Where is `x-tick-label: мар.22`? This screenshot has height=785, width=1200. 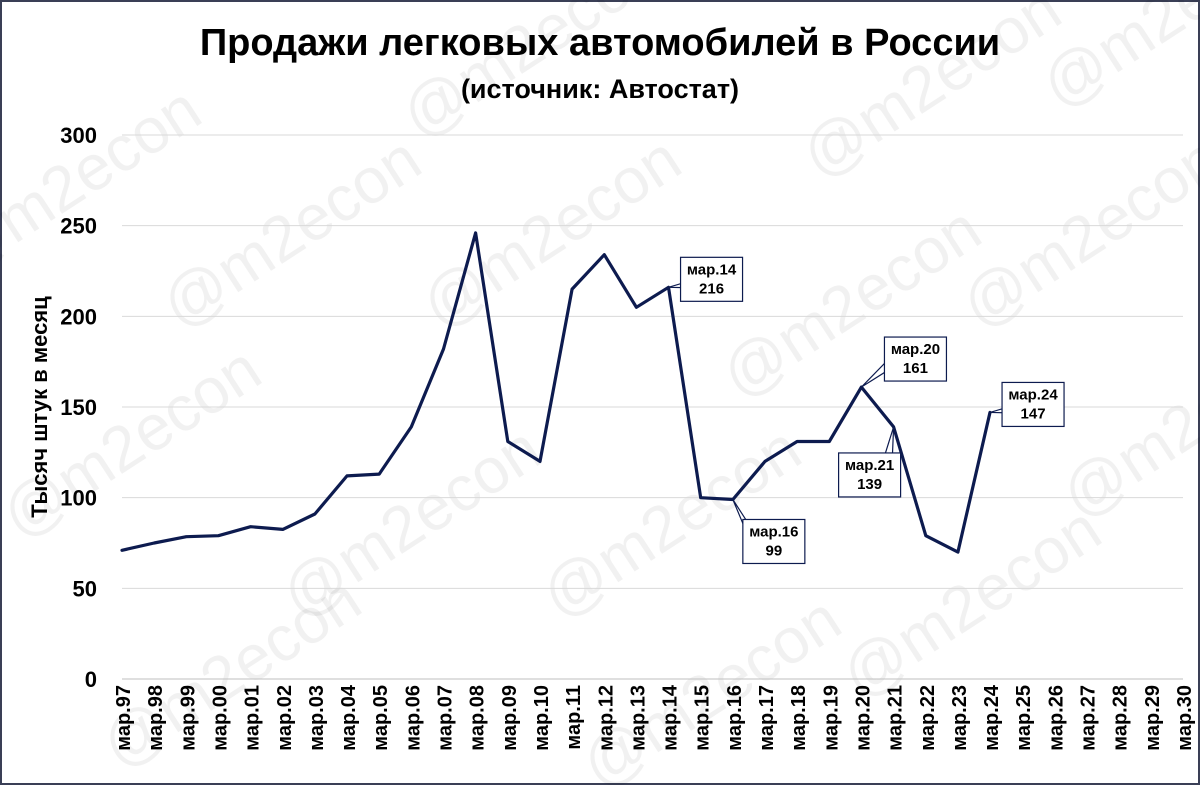
x-tick-label: мар.22 is located at coordinates (928, 718).